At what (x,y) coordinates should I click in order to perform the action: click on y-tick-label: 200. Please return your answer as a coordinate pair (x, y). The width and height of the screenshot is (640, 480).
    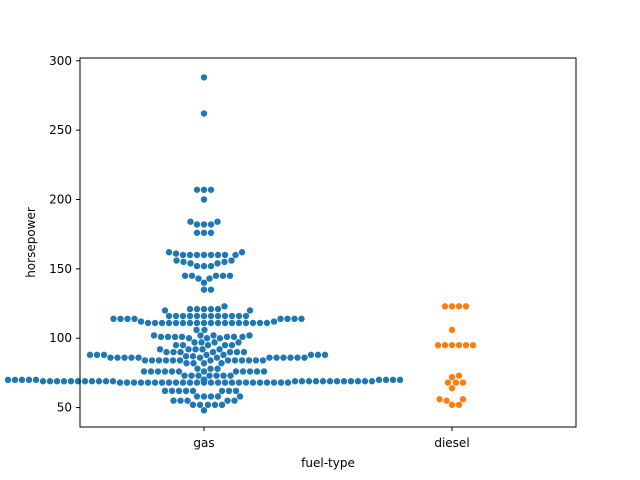
    Looking at the image, I should click on (60, 199).